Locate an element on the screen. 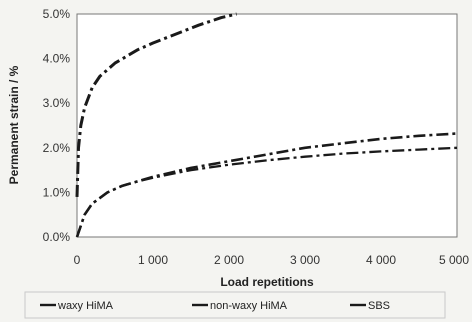 The height and width of the screenshot is (322, 472). legend-label: SBS is located at coordinates (379, 306).